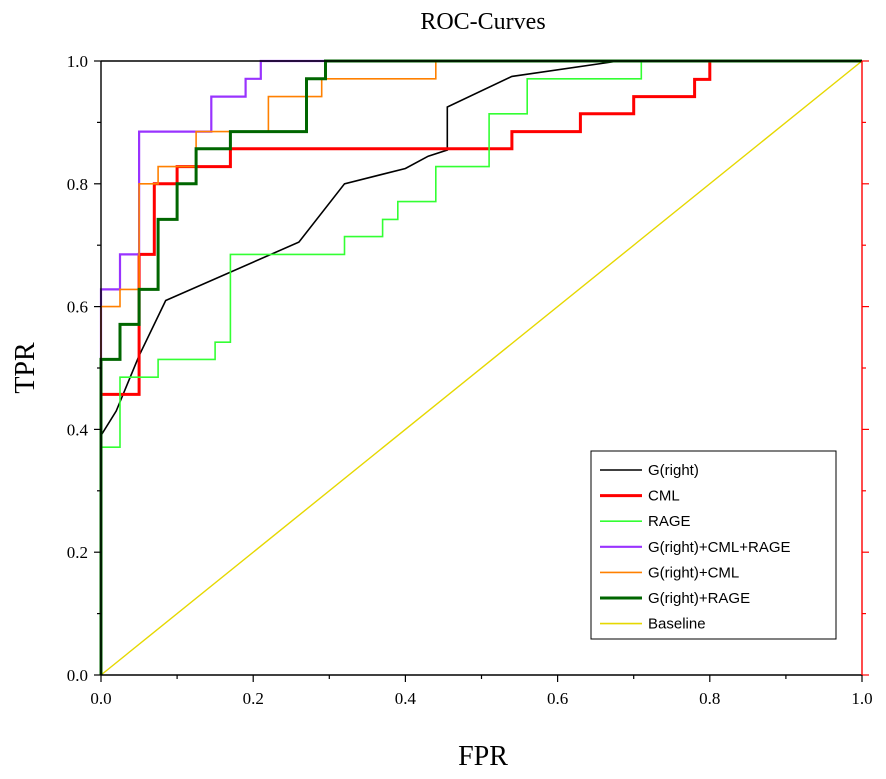  What do you see at coordinates (77, 552) in the screenshot?
I see `y-tick-label: 0.2` at bounding box center [77, 552].